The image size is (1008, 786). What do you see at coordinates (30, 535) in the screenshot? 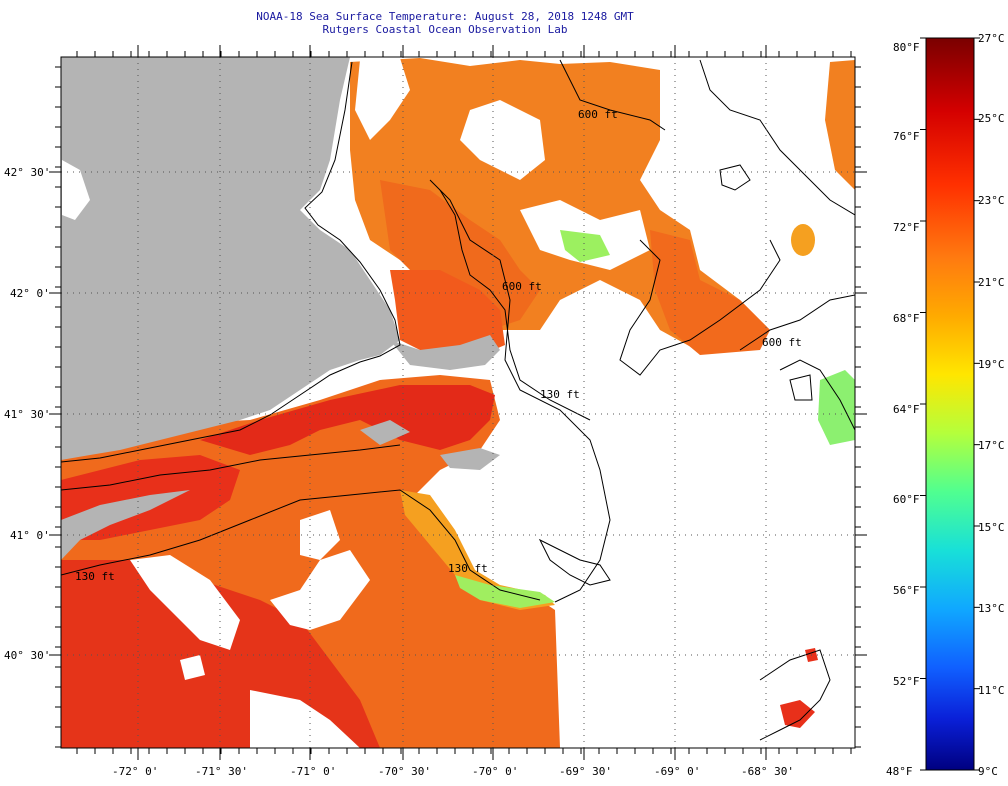
I see `lat-label-41-0: 41° 0'` at bounding box center [30, 535].